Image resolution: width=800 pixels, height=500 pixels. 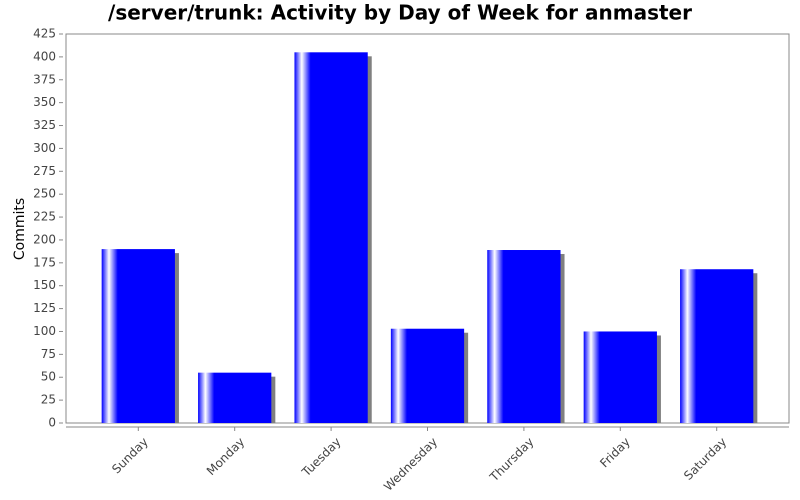 I want to click on x-tick-label: Wednesday, so click(x=410, y=464).